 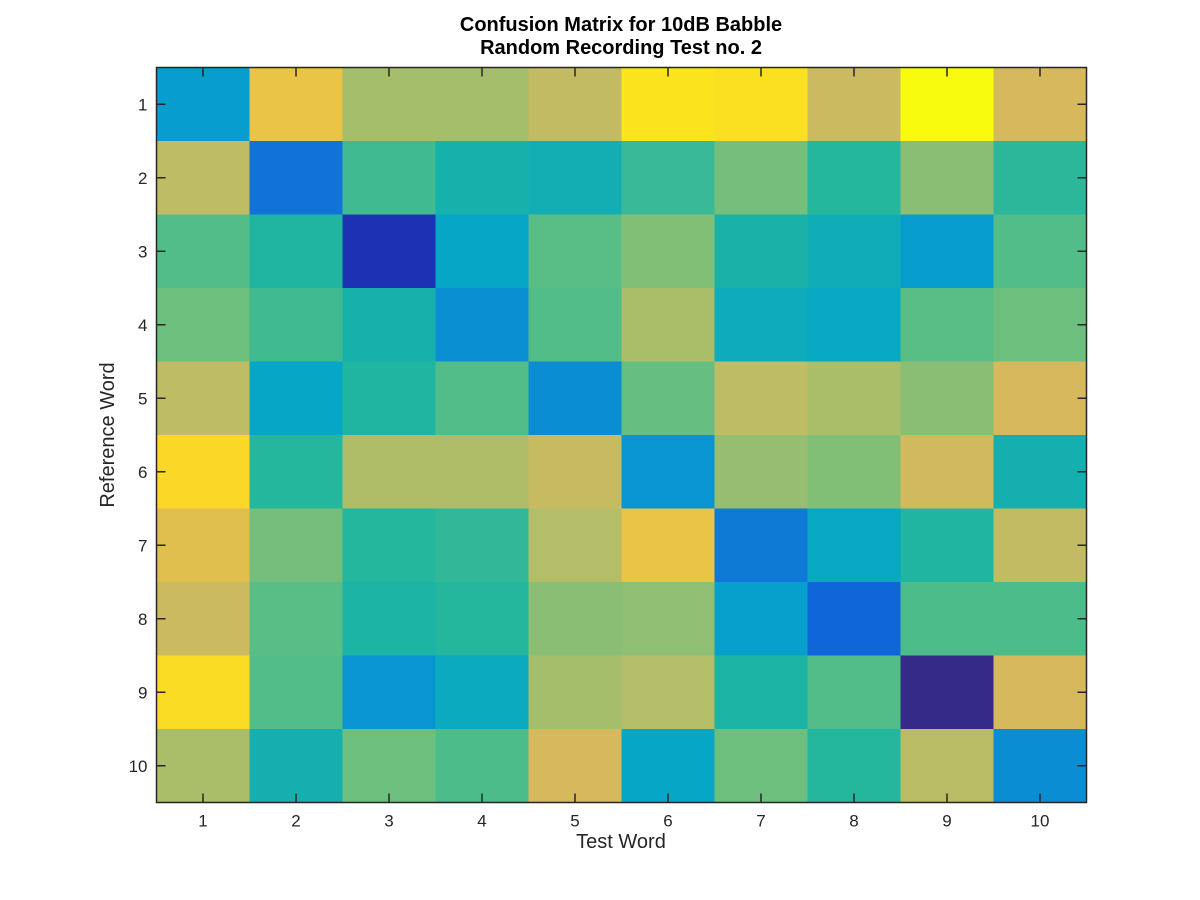 What do you see at coordinates (142, 325) in the screenshot?
I see `y-tick-label-4: 4` at bounding box center [142, 325].